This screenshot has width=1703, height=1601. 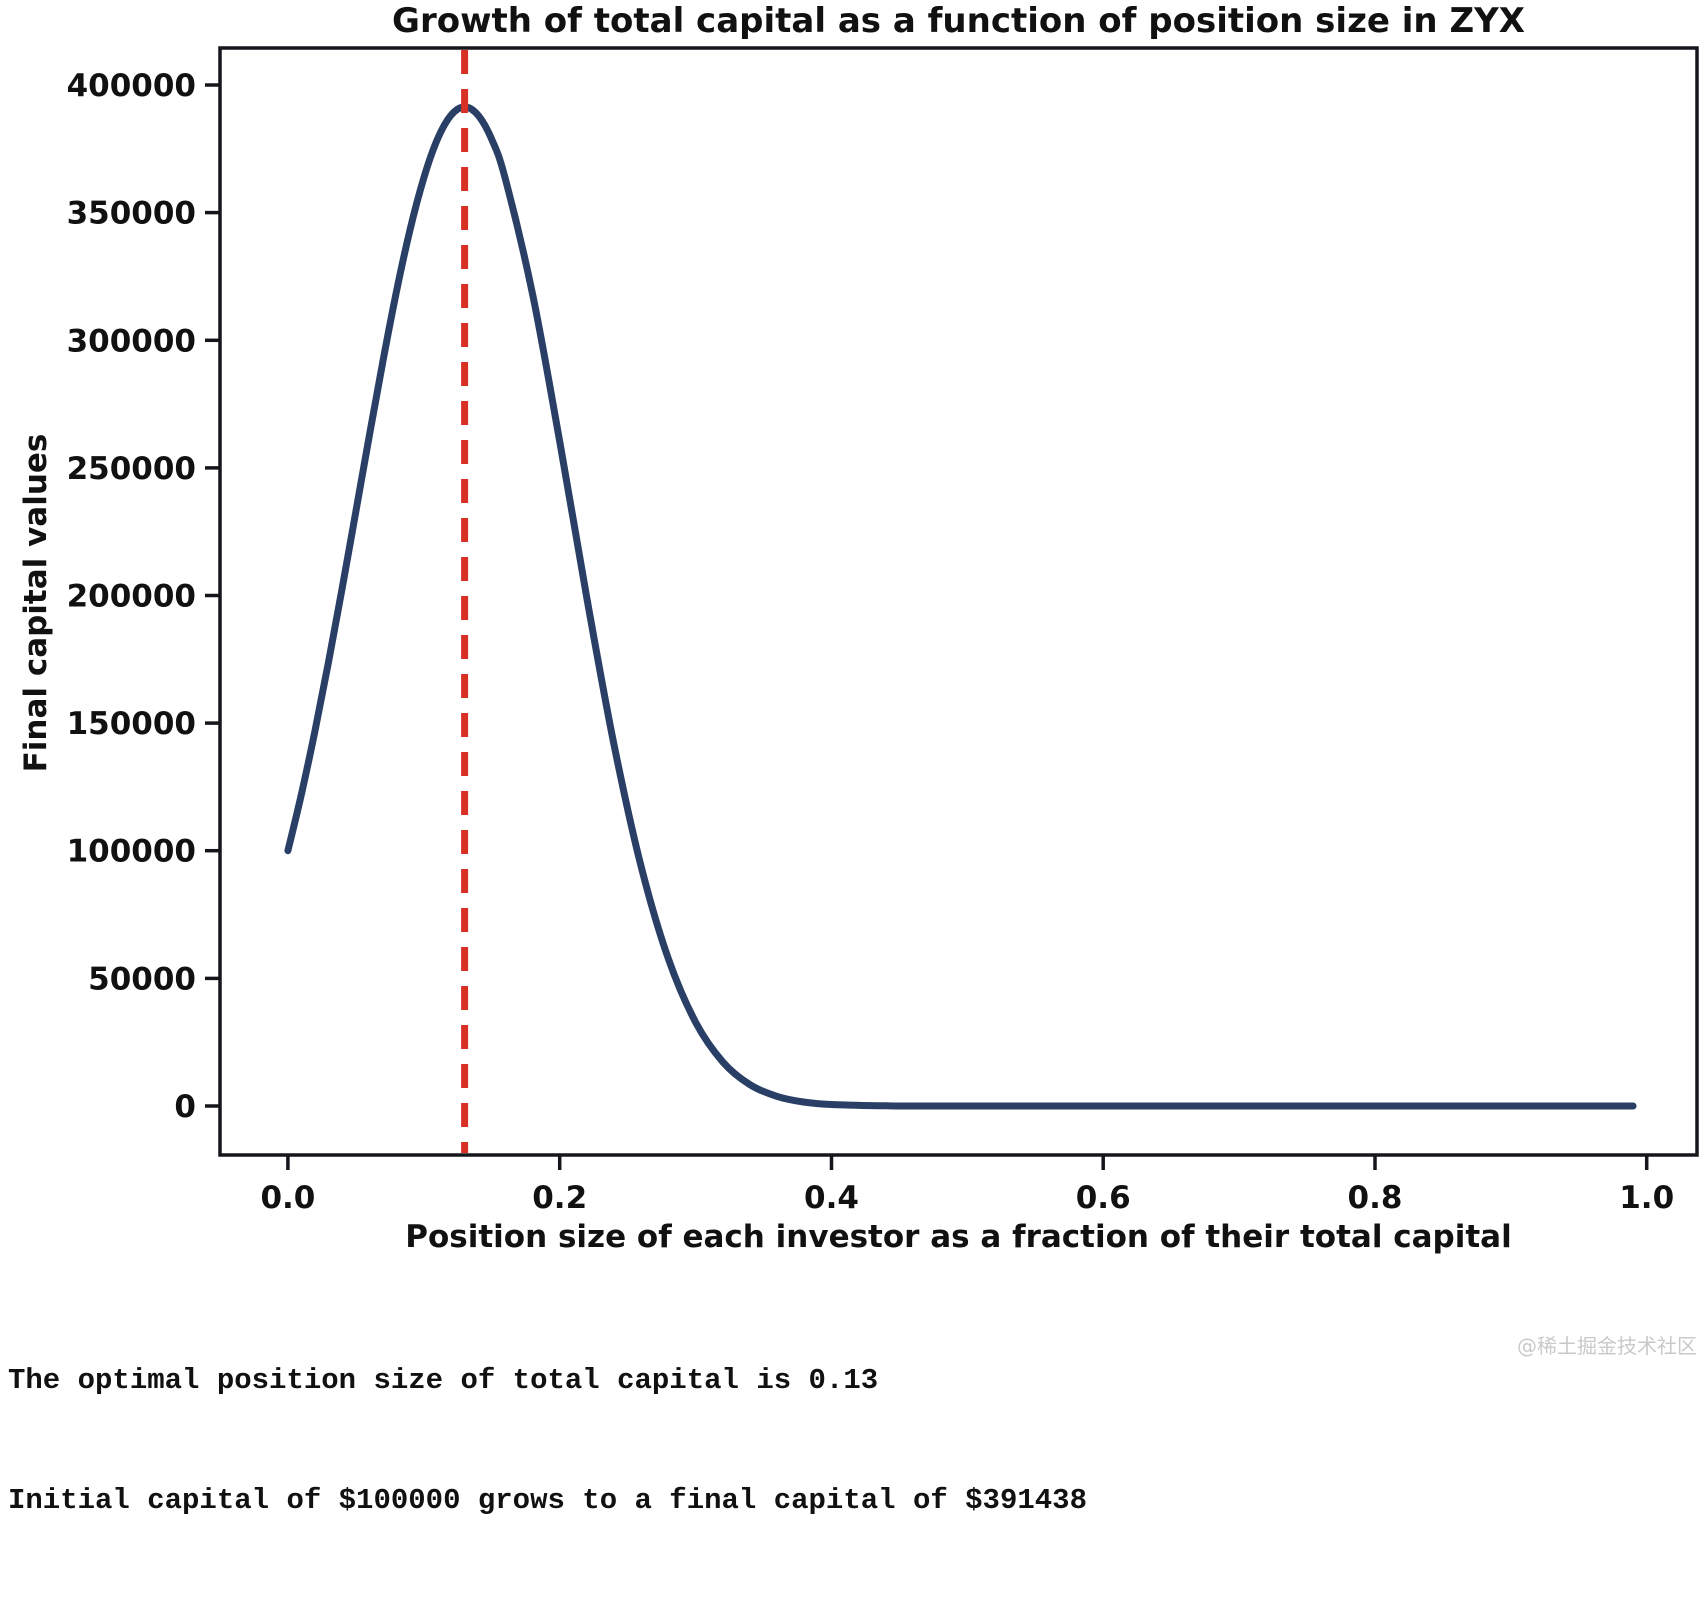 I want to click on y-tick-label: 400000, so click(x=131, y=86).